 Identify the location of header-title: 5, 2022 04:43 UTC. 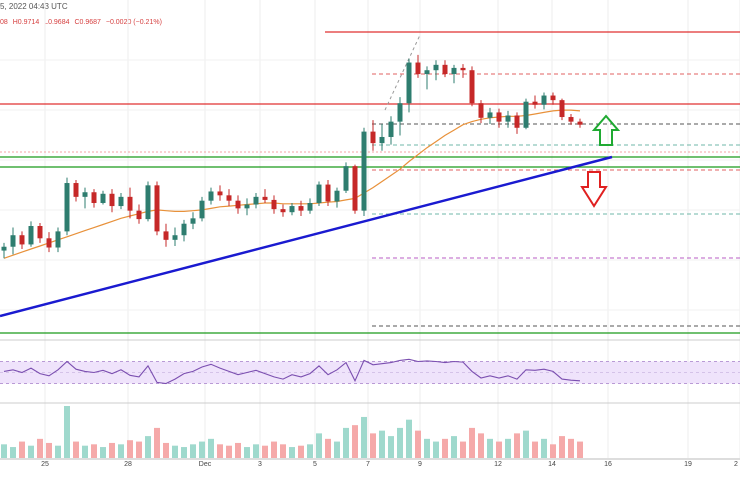
(34, 6).